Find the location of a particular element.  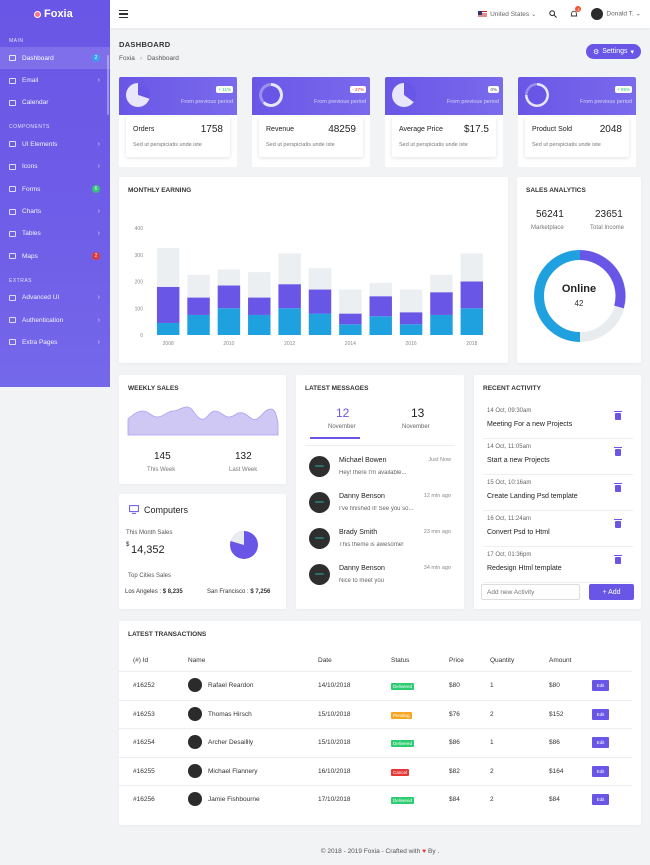

customer-name: Jamie Fishbourne is located at coordinates (234, 800).